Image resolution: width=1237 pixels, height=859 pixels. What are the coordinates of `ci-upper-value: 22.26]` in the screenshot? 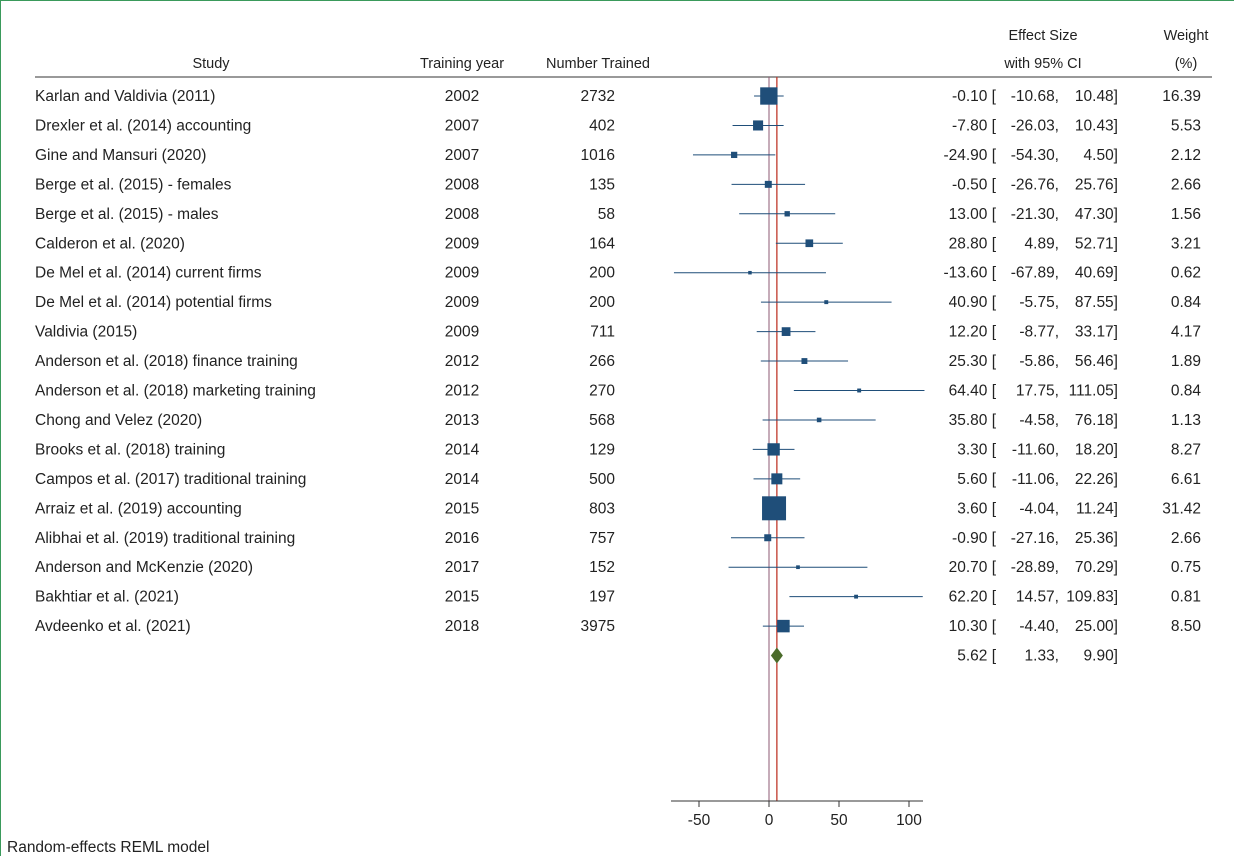 It's located at (1096, 479).